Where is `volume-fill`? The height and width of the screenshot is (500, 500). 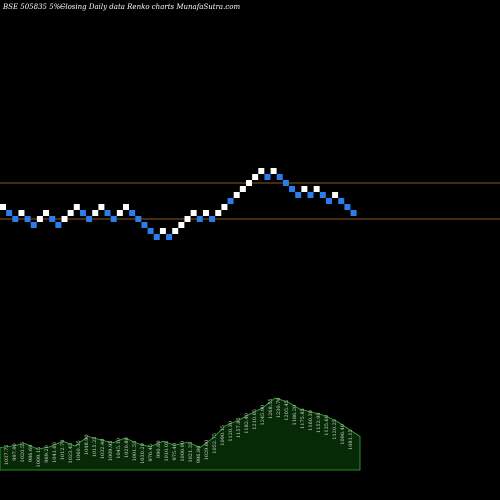 volume-fill is located at coordinates (180, 434).